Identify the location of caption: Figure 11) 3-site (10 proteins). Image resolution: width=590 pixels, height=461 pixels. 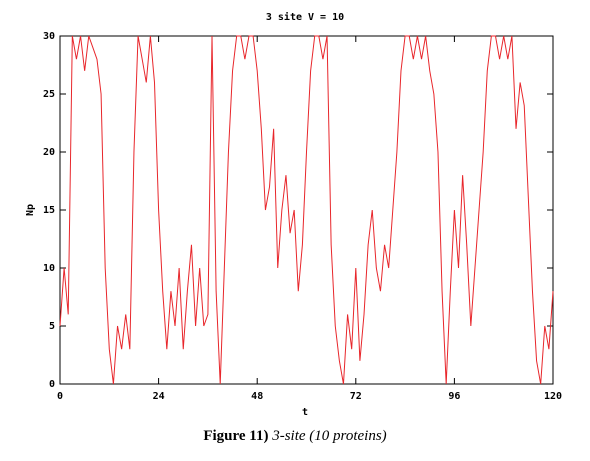
(295, 436).